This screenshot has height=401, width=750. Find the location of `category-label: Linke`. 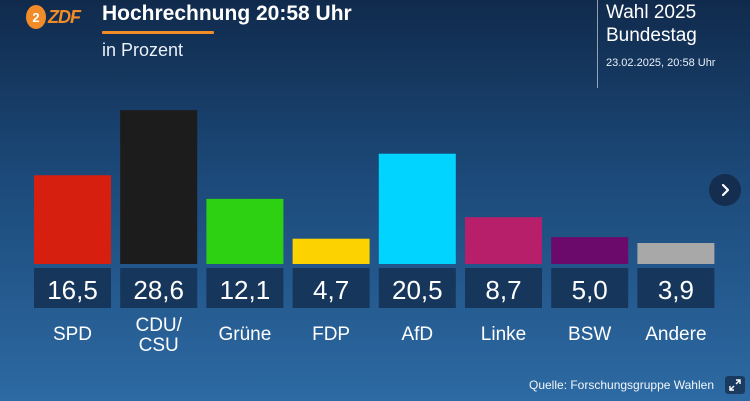

category-label: Linke is located at coordinates (503, 334).